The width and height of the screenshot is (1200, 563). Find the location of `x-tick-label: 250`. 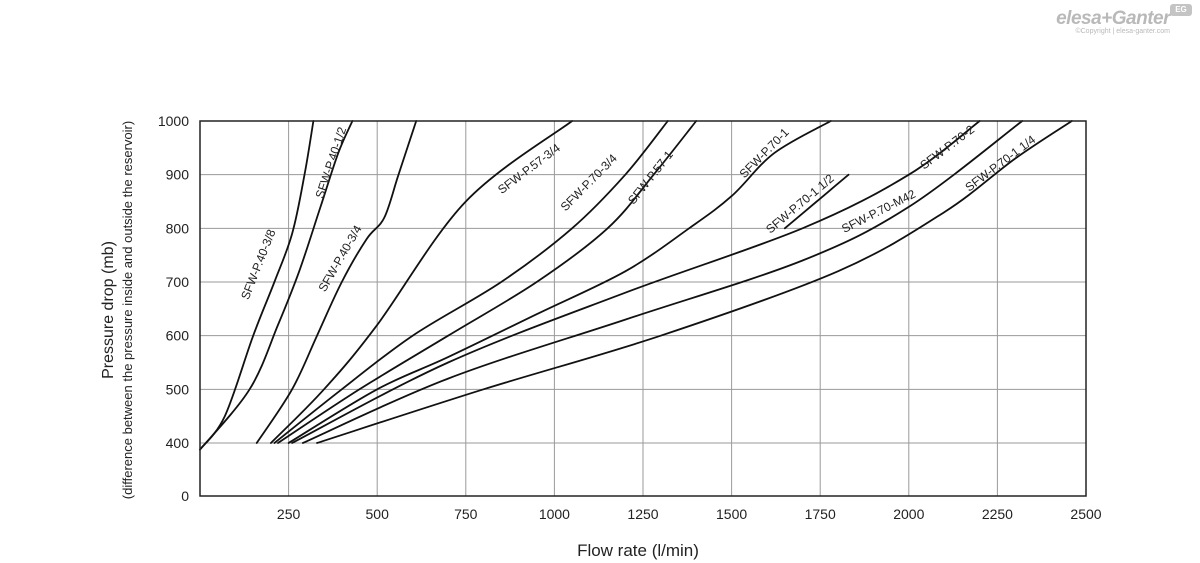

x-tick-label: 250 is located at coordinates (289, 514).